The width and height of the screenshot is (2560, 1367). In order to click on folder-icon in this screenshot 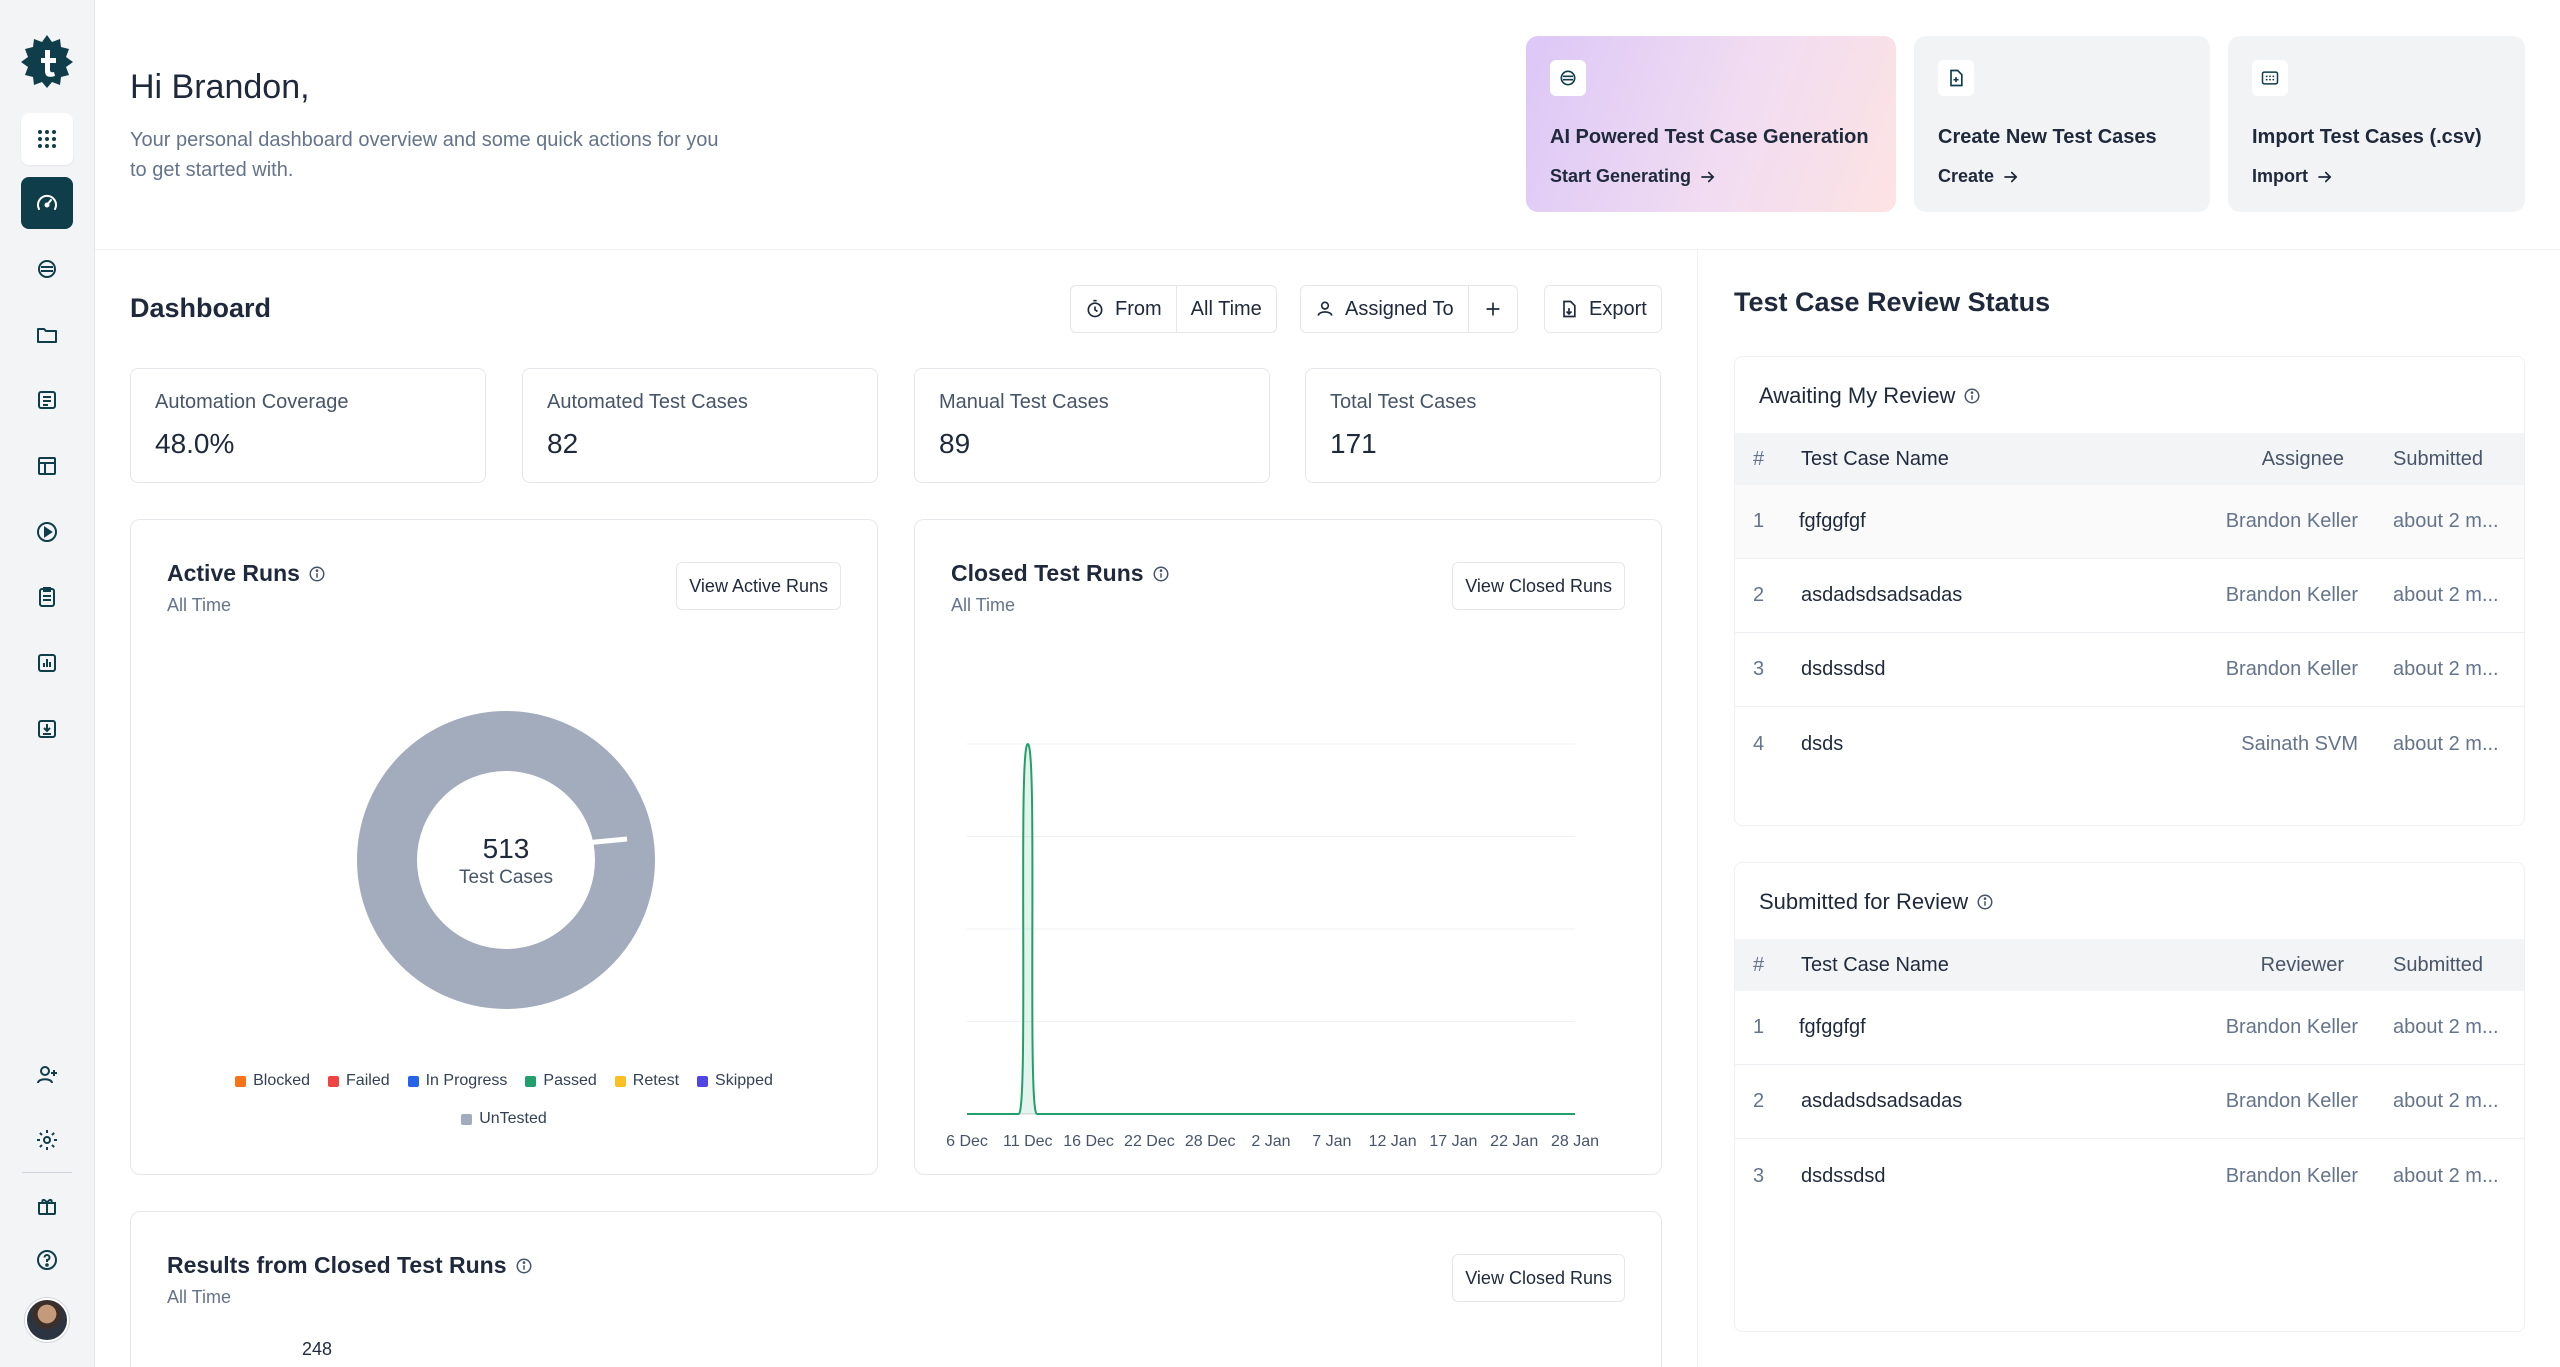, I will do `click(47, 335)`.